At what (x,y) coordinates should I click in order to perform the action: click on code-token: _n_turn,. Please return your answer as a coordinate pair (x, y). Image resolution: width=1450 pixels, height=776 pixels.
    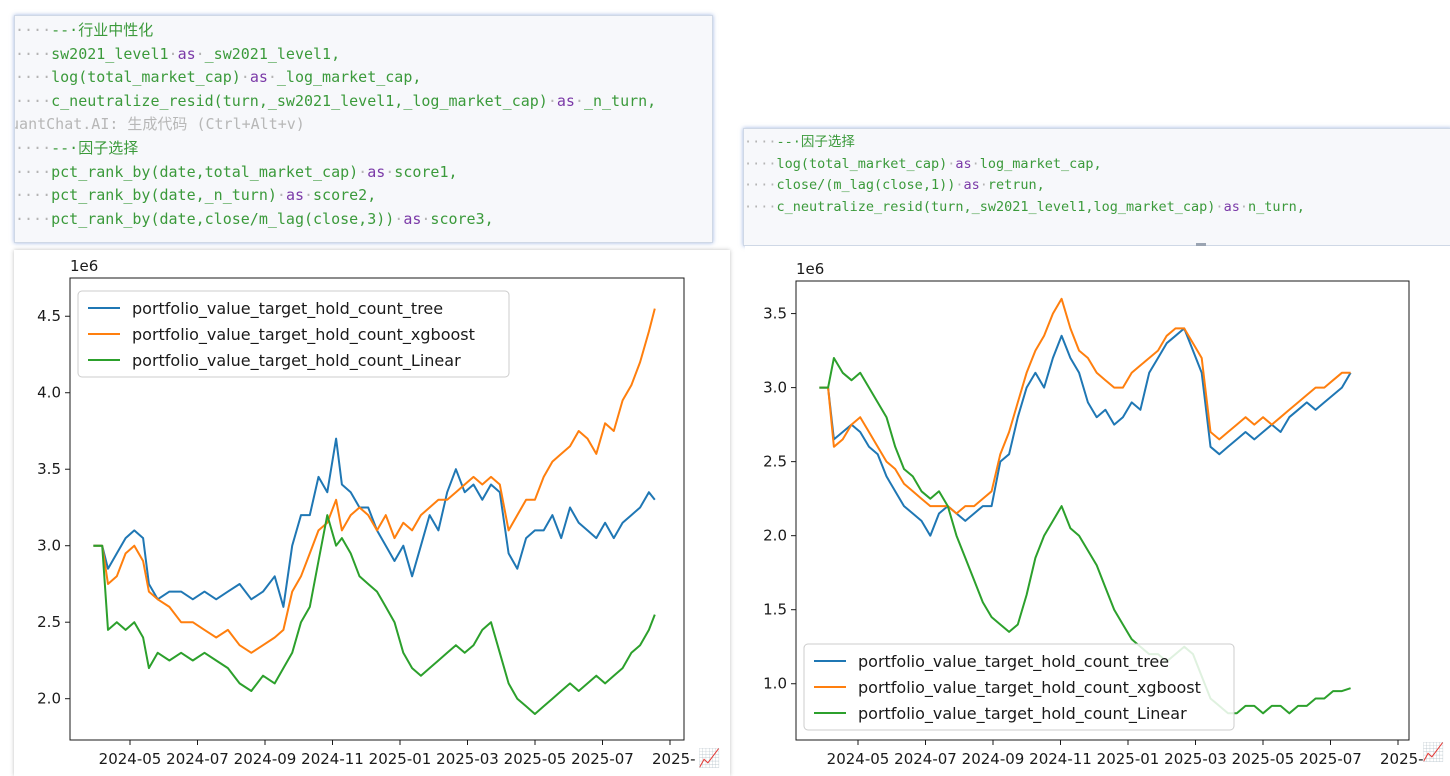
    Looking at the image, I should click on (620, 100).